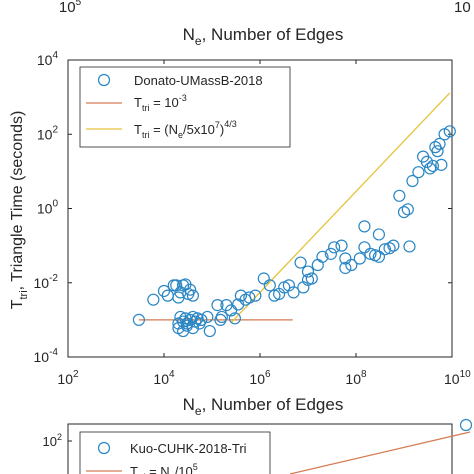  What do you see at coordinates (104, 80) in the screenshot?
I see `legend-marker` at bounding box center [104, 80].